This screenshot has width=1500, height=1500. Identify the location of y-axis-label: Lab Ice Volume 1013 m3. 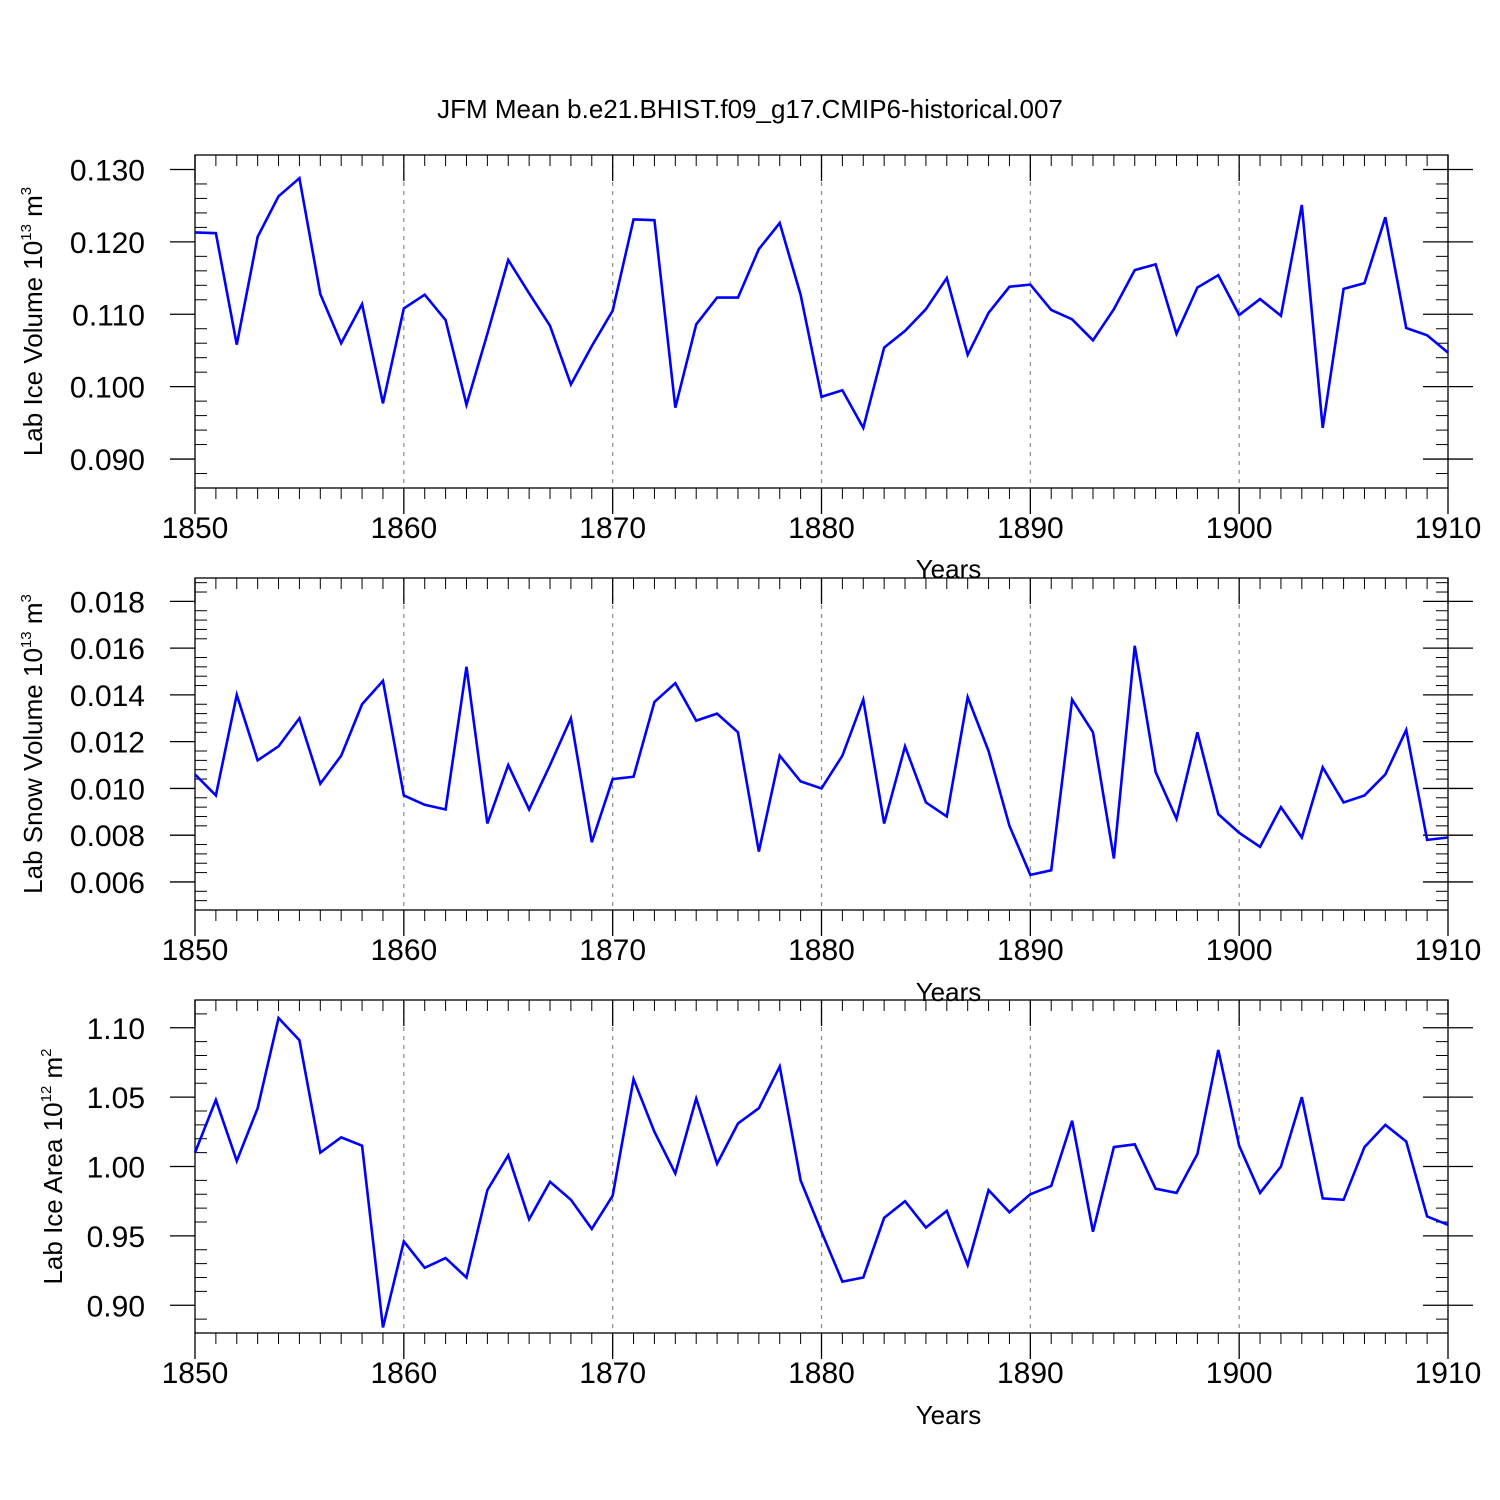
(33, 321).